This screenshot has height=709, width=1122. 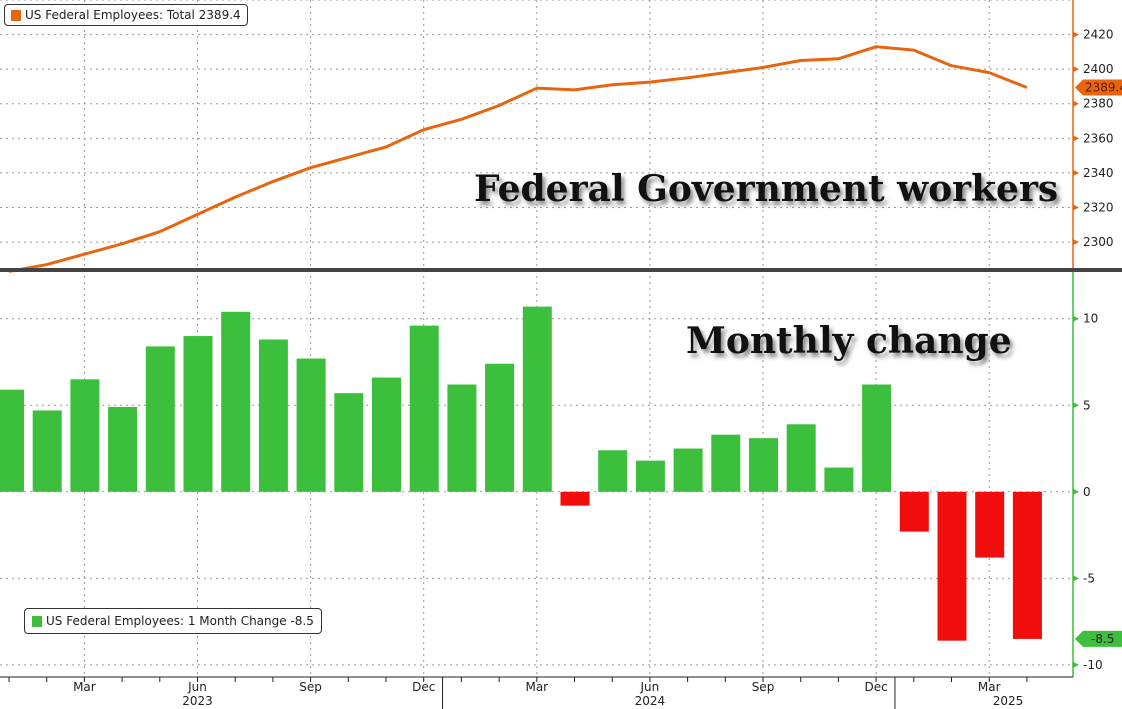 What do you see at coordinates (1089, 578) in the screenshot?
I see `y-tick-label-bottom: -5` at bounding box center [1089, 578].